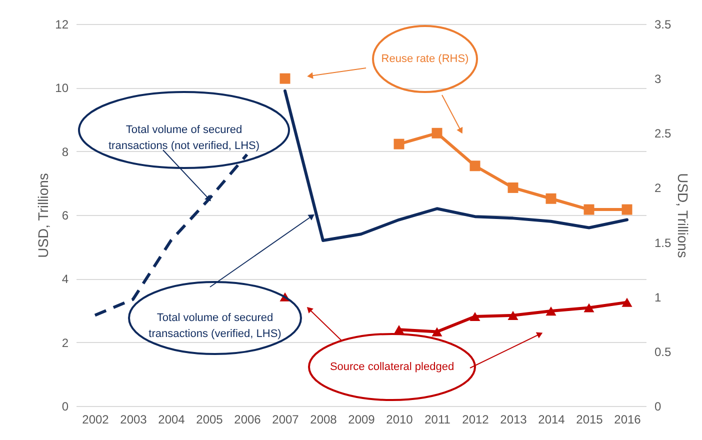 This screenshot has width=702, height=440. Describe the element at coordinates (184, 138) in the screenshot. I see `annotation: Total volume of secured transactions (not verified, LHS)` at that location.